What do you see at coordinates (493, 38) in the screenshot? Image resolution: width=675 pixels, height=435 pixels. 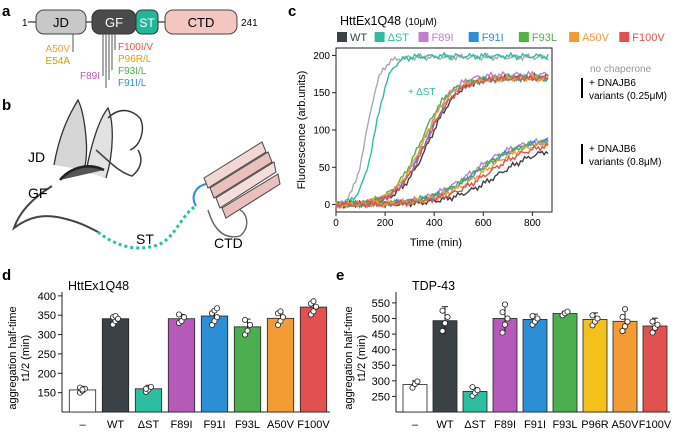 I see `legend-label: F91I` at bounding box center [493, 38].